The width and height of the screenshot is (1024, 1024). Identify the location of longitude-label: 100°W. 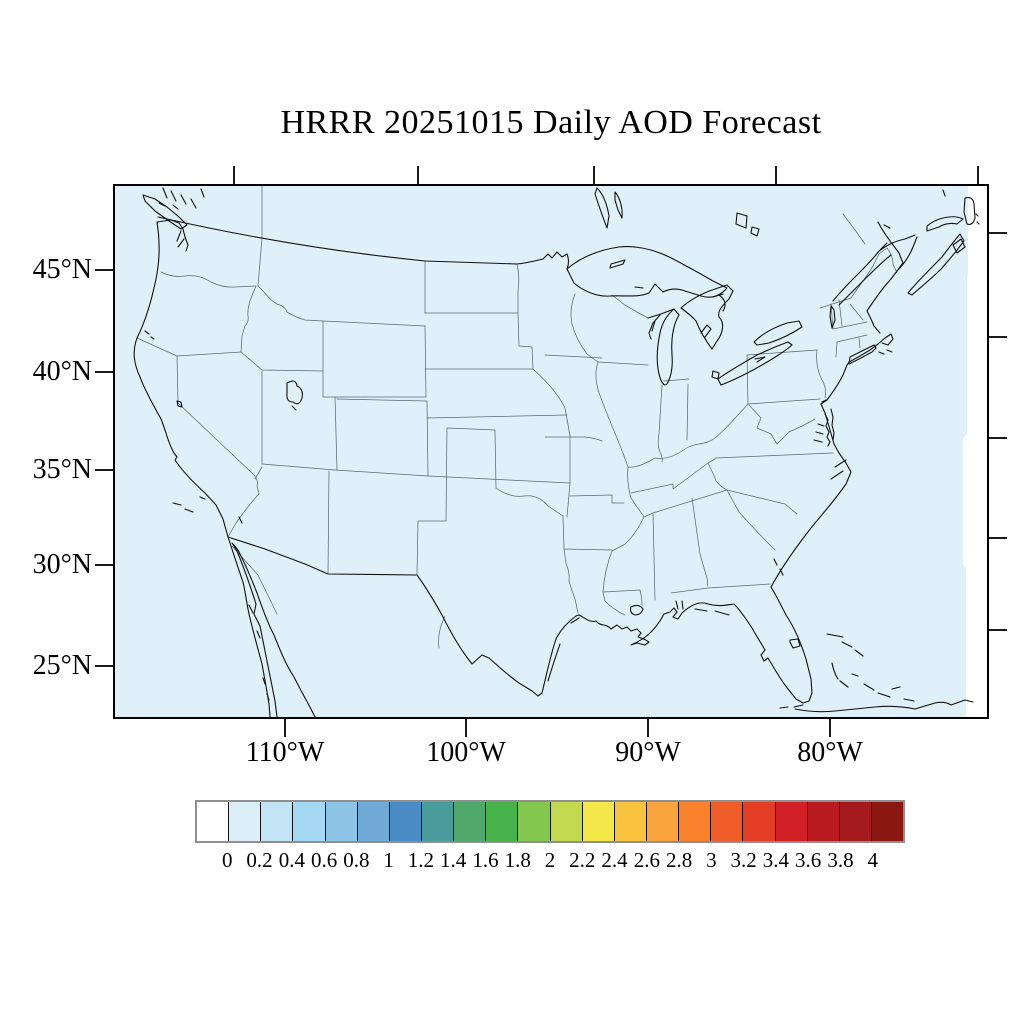
(466, 752).